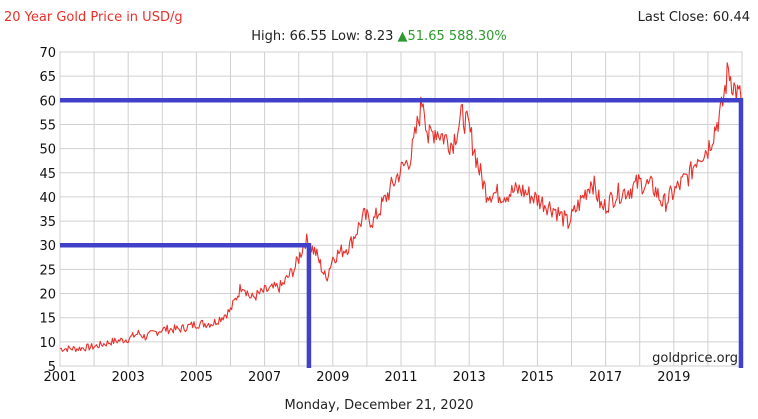 The image size is (758, 419). What do you see at coordinates (47, 77) in the screenshot?
I see `y-tick-label: 65` at bounding box center [47, 77].